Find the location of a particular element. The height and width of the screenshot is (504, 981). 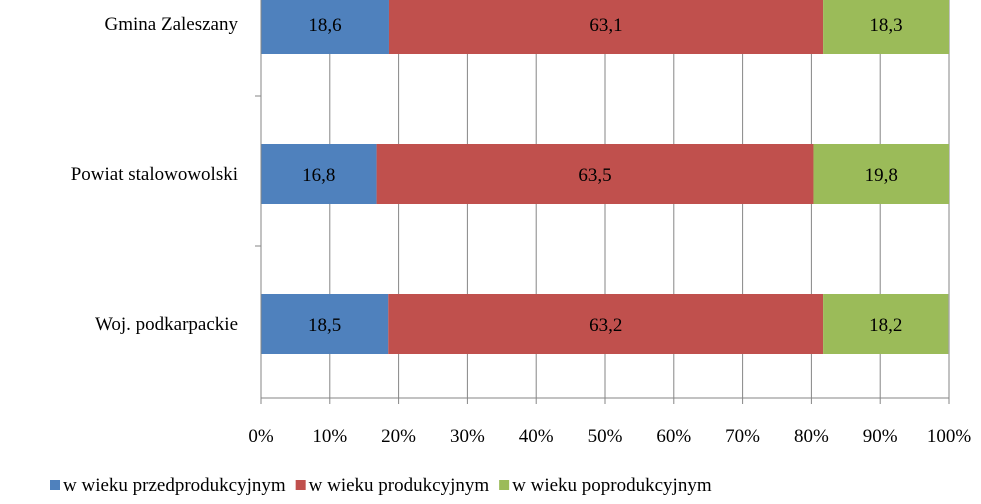

data-label: 18,5 is located at coordinates (324, 325).